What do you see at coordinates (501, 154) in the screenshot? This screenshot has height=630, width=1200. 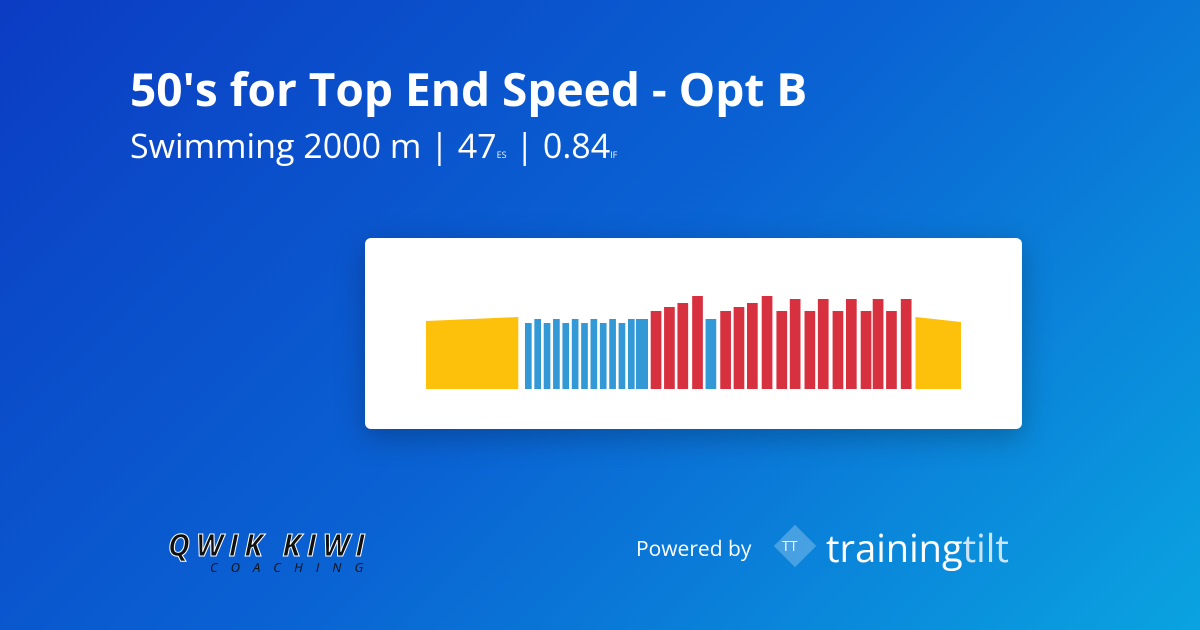 I see `es-unit: ES` at bounding box center [501, 154].